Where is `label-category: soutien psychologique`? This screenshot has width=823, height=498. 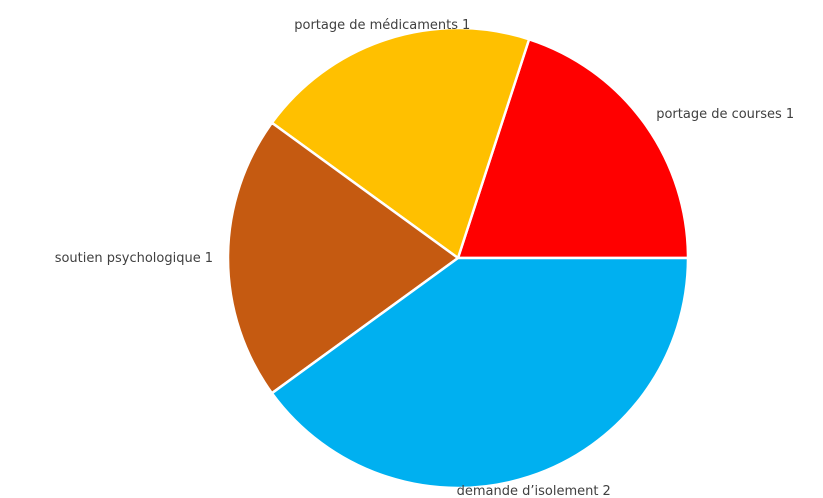
label-category: soutien psychologique is located at coordinates (128, 258).